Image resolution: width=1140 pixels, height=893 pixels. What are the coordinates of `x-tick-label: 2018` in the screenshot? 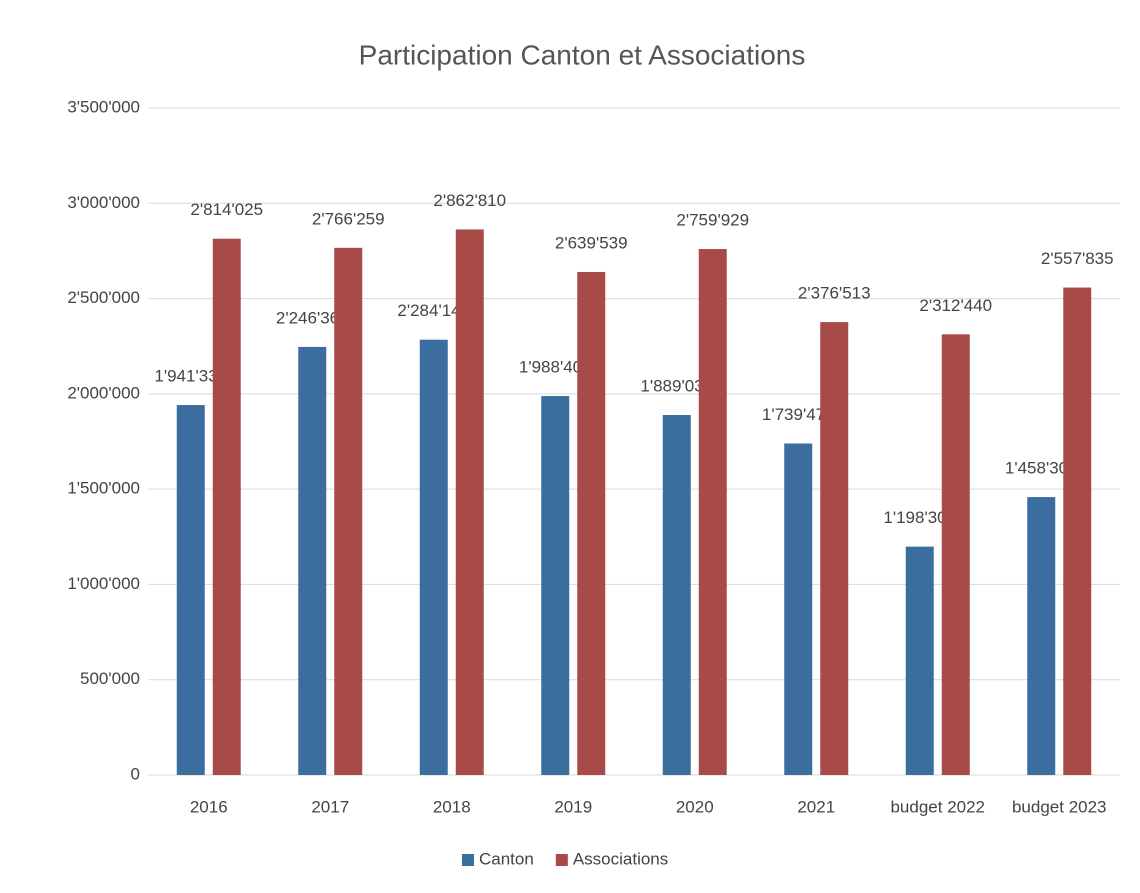 It's located at (452, 806).